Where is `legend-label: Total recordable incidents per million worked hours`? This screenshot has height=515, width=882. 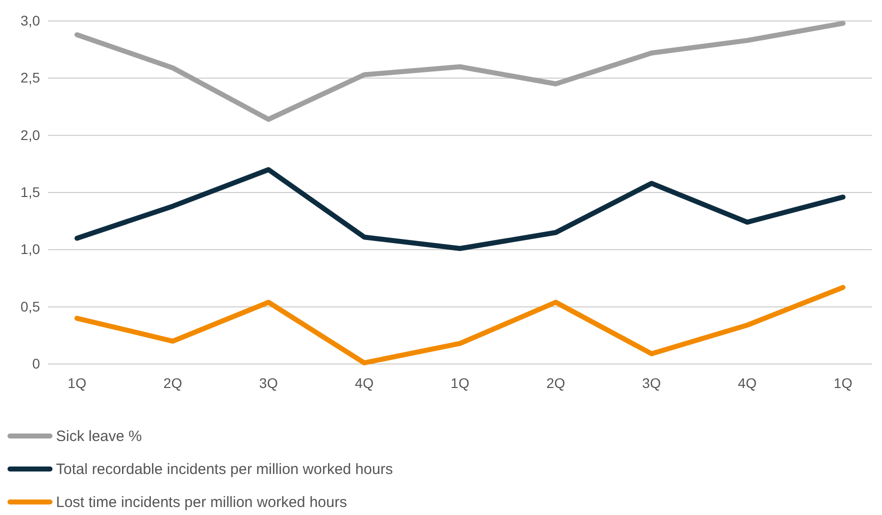
legend-label: Total recordable incidents per million worked hours is located at coordinates (224, 469).